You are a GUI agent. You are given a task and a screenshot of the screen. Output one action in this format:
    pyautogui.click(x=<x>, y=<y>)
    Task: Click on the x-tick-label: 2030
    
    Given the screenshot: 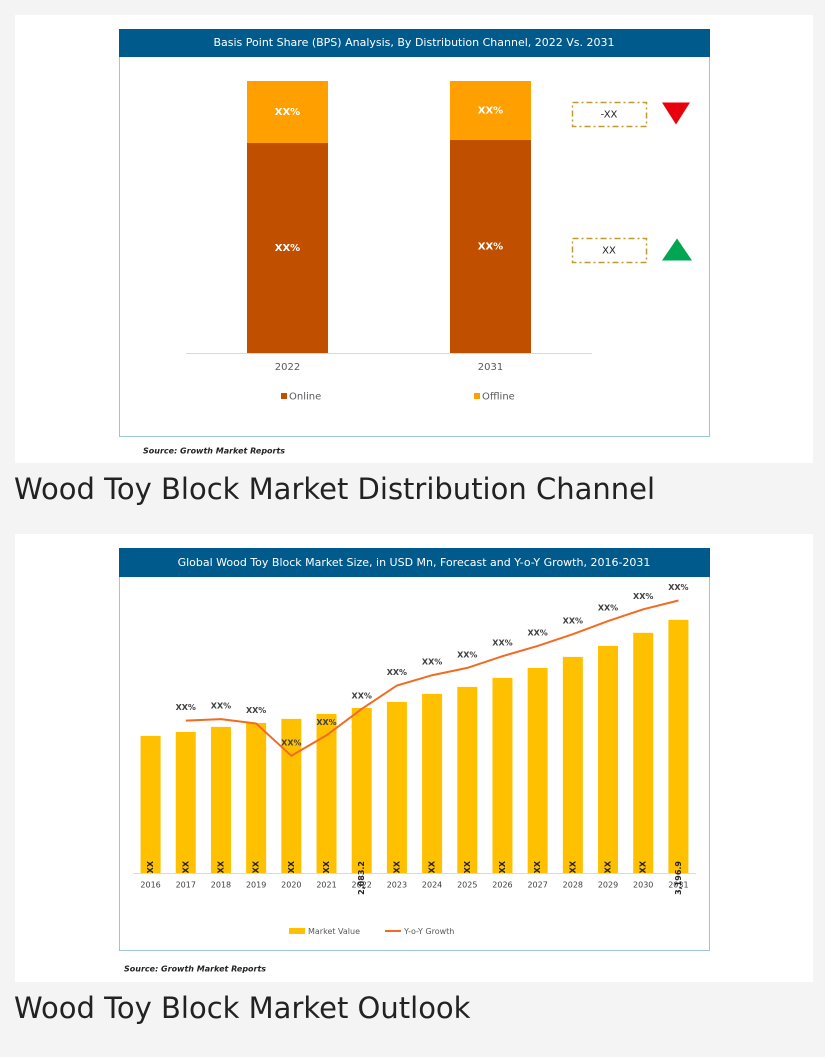 What is the action you would take?
    pyautogui.click(x=643, y=885)
    